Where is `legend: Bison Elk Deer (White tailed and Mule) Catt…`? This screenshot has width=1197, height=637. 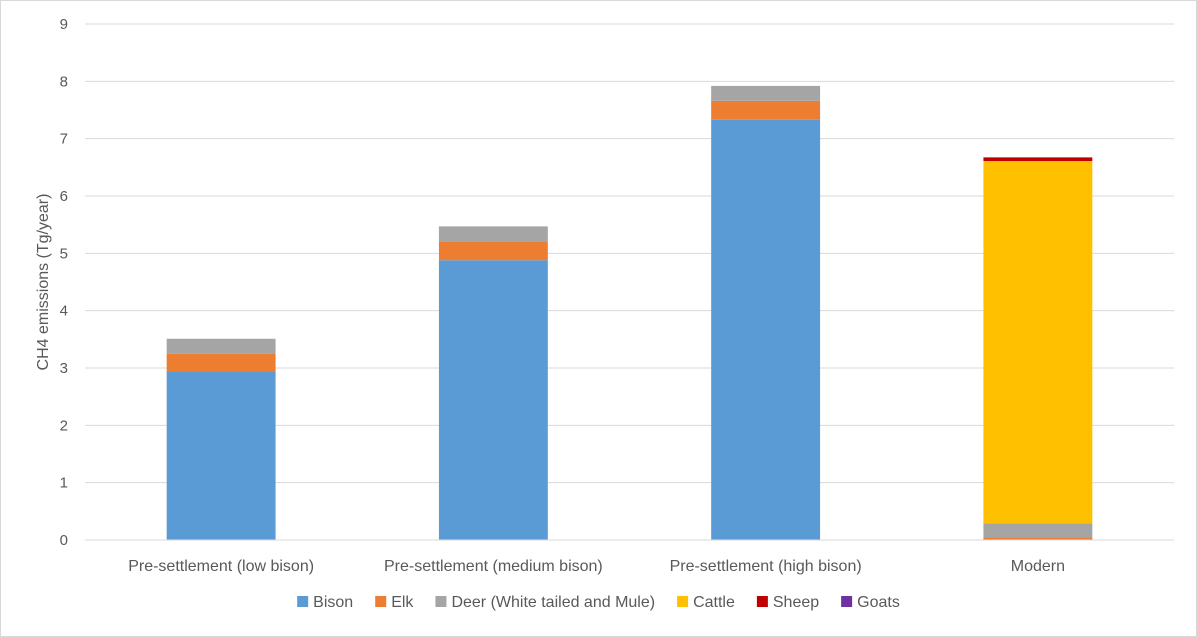 legend: Bison Elk Deer (White tailed and Mule) Catt… is located at coordinates (598, 602).